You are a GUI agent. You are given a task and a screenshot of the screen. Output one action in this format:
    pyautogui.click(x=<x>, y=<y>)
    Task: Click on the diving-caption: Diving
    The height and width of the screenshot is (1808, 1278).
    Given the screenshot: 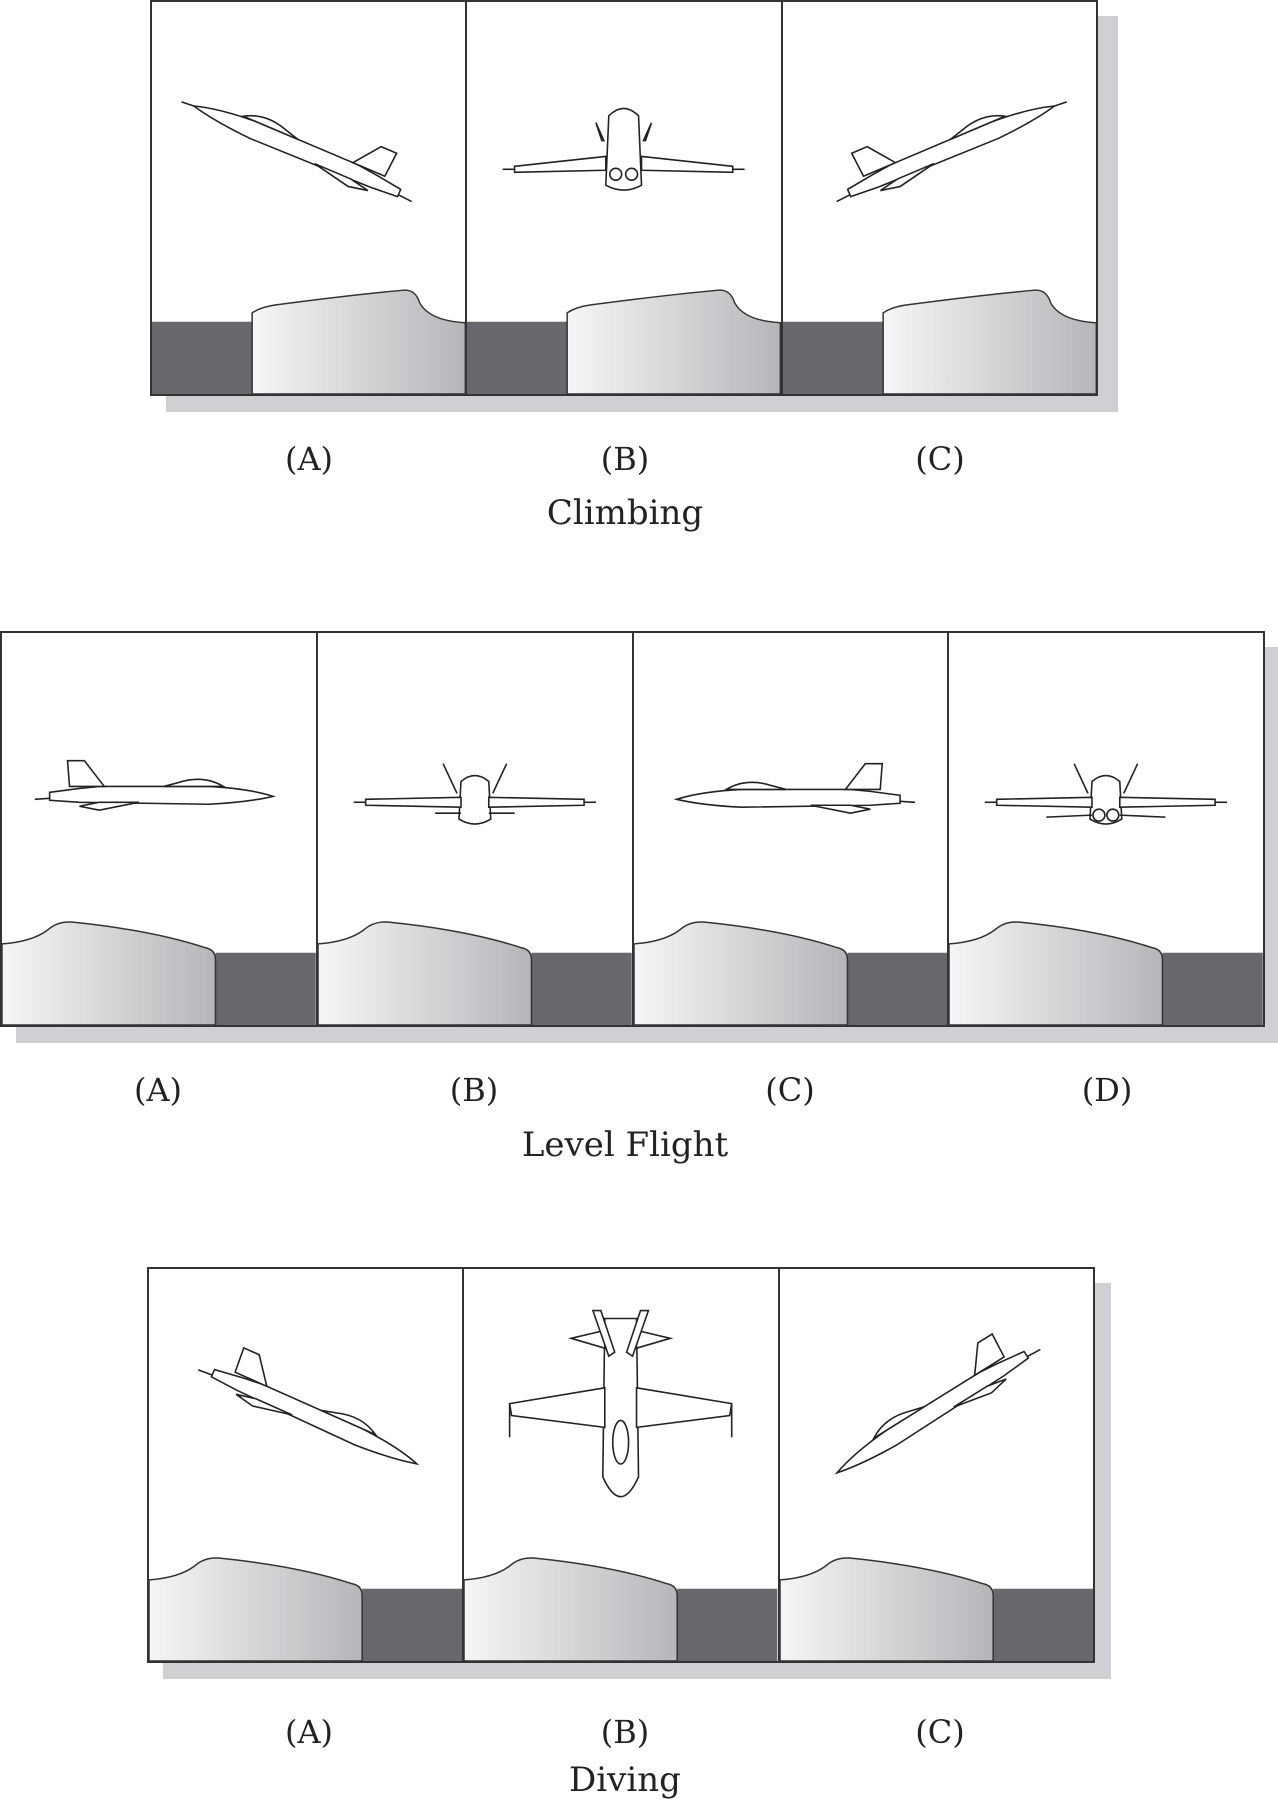 What is the action you would take?
    pyautogui.click(x=625, y=1780)
    